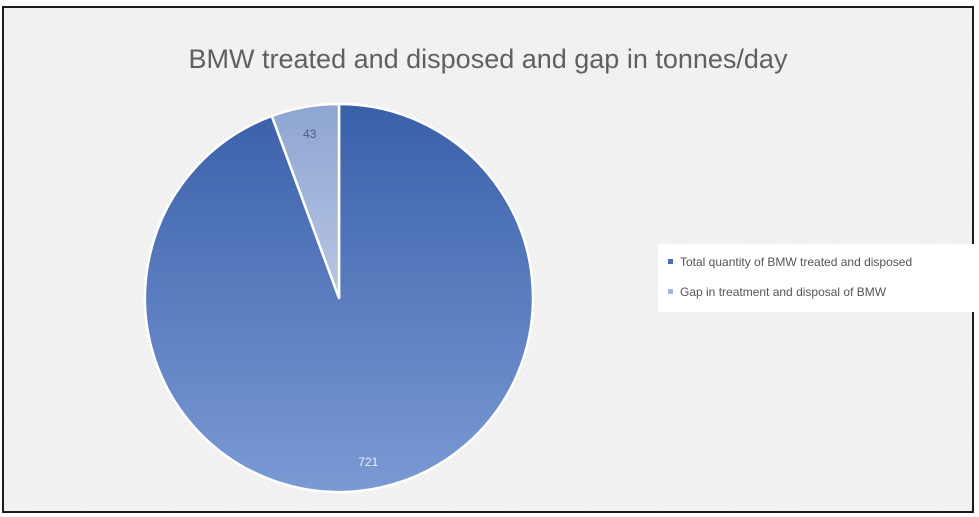  Describe the element at coordinates (305, 201) in the screenshot. I see `pie-slice-gap` at that location.